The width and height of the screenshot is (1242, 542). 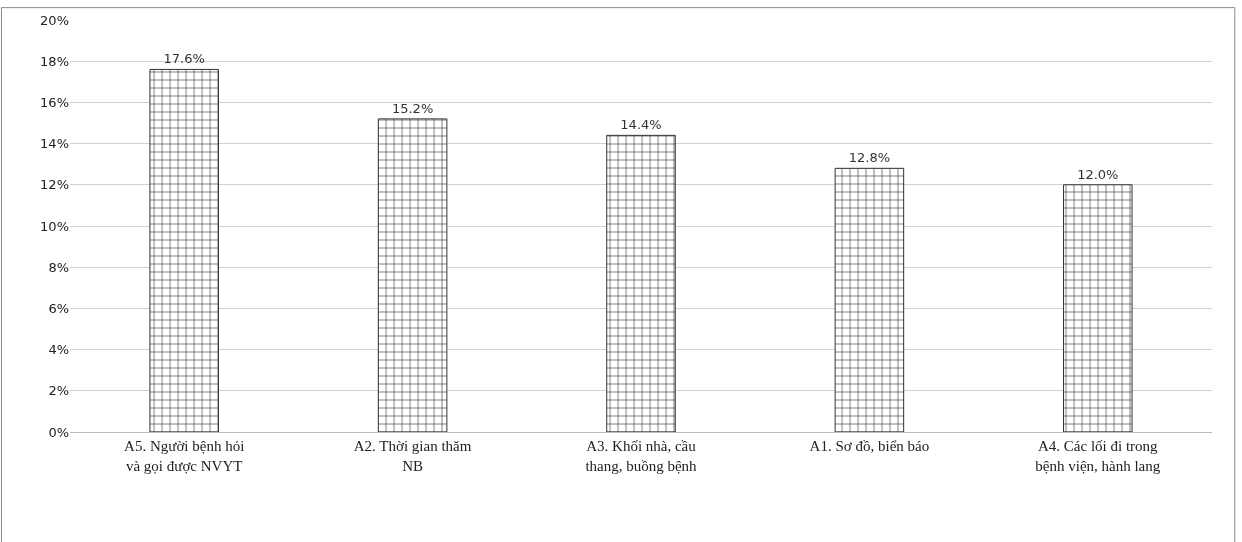 I want to click on y-tick-label: 8%, so click(x=58, y=267).